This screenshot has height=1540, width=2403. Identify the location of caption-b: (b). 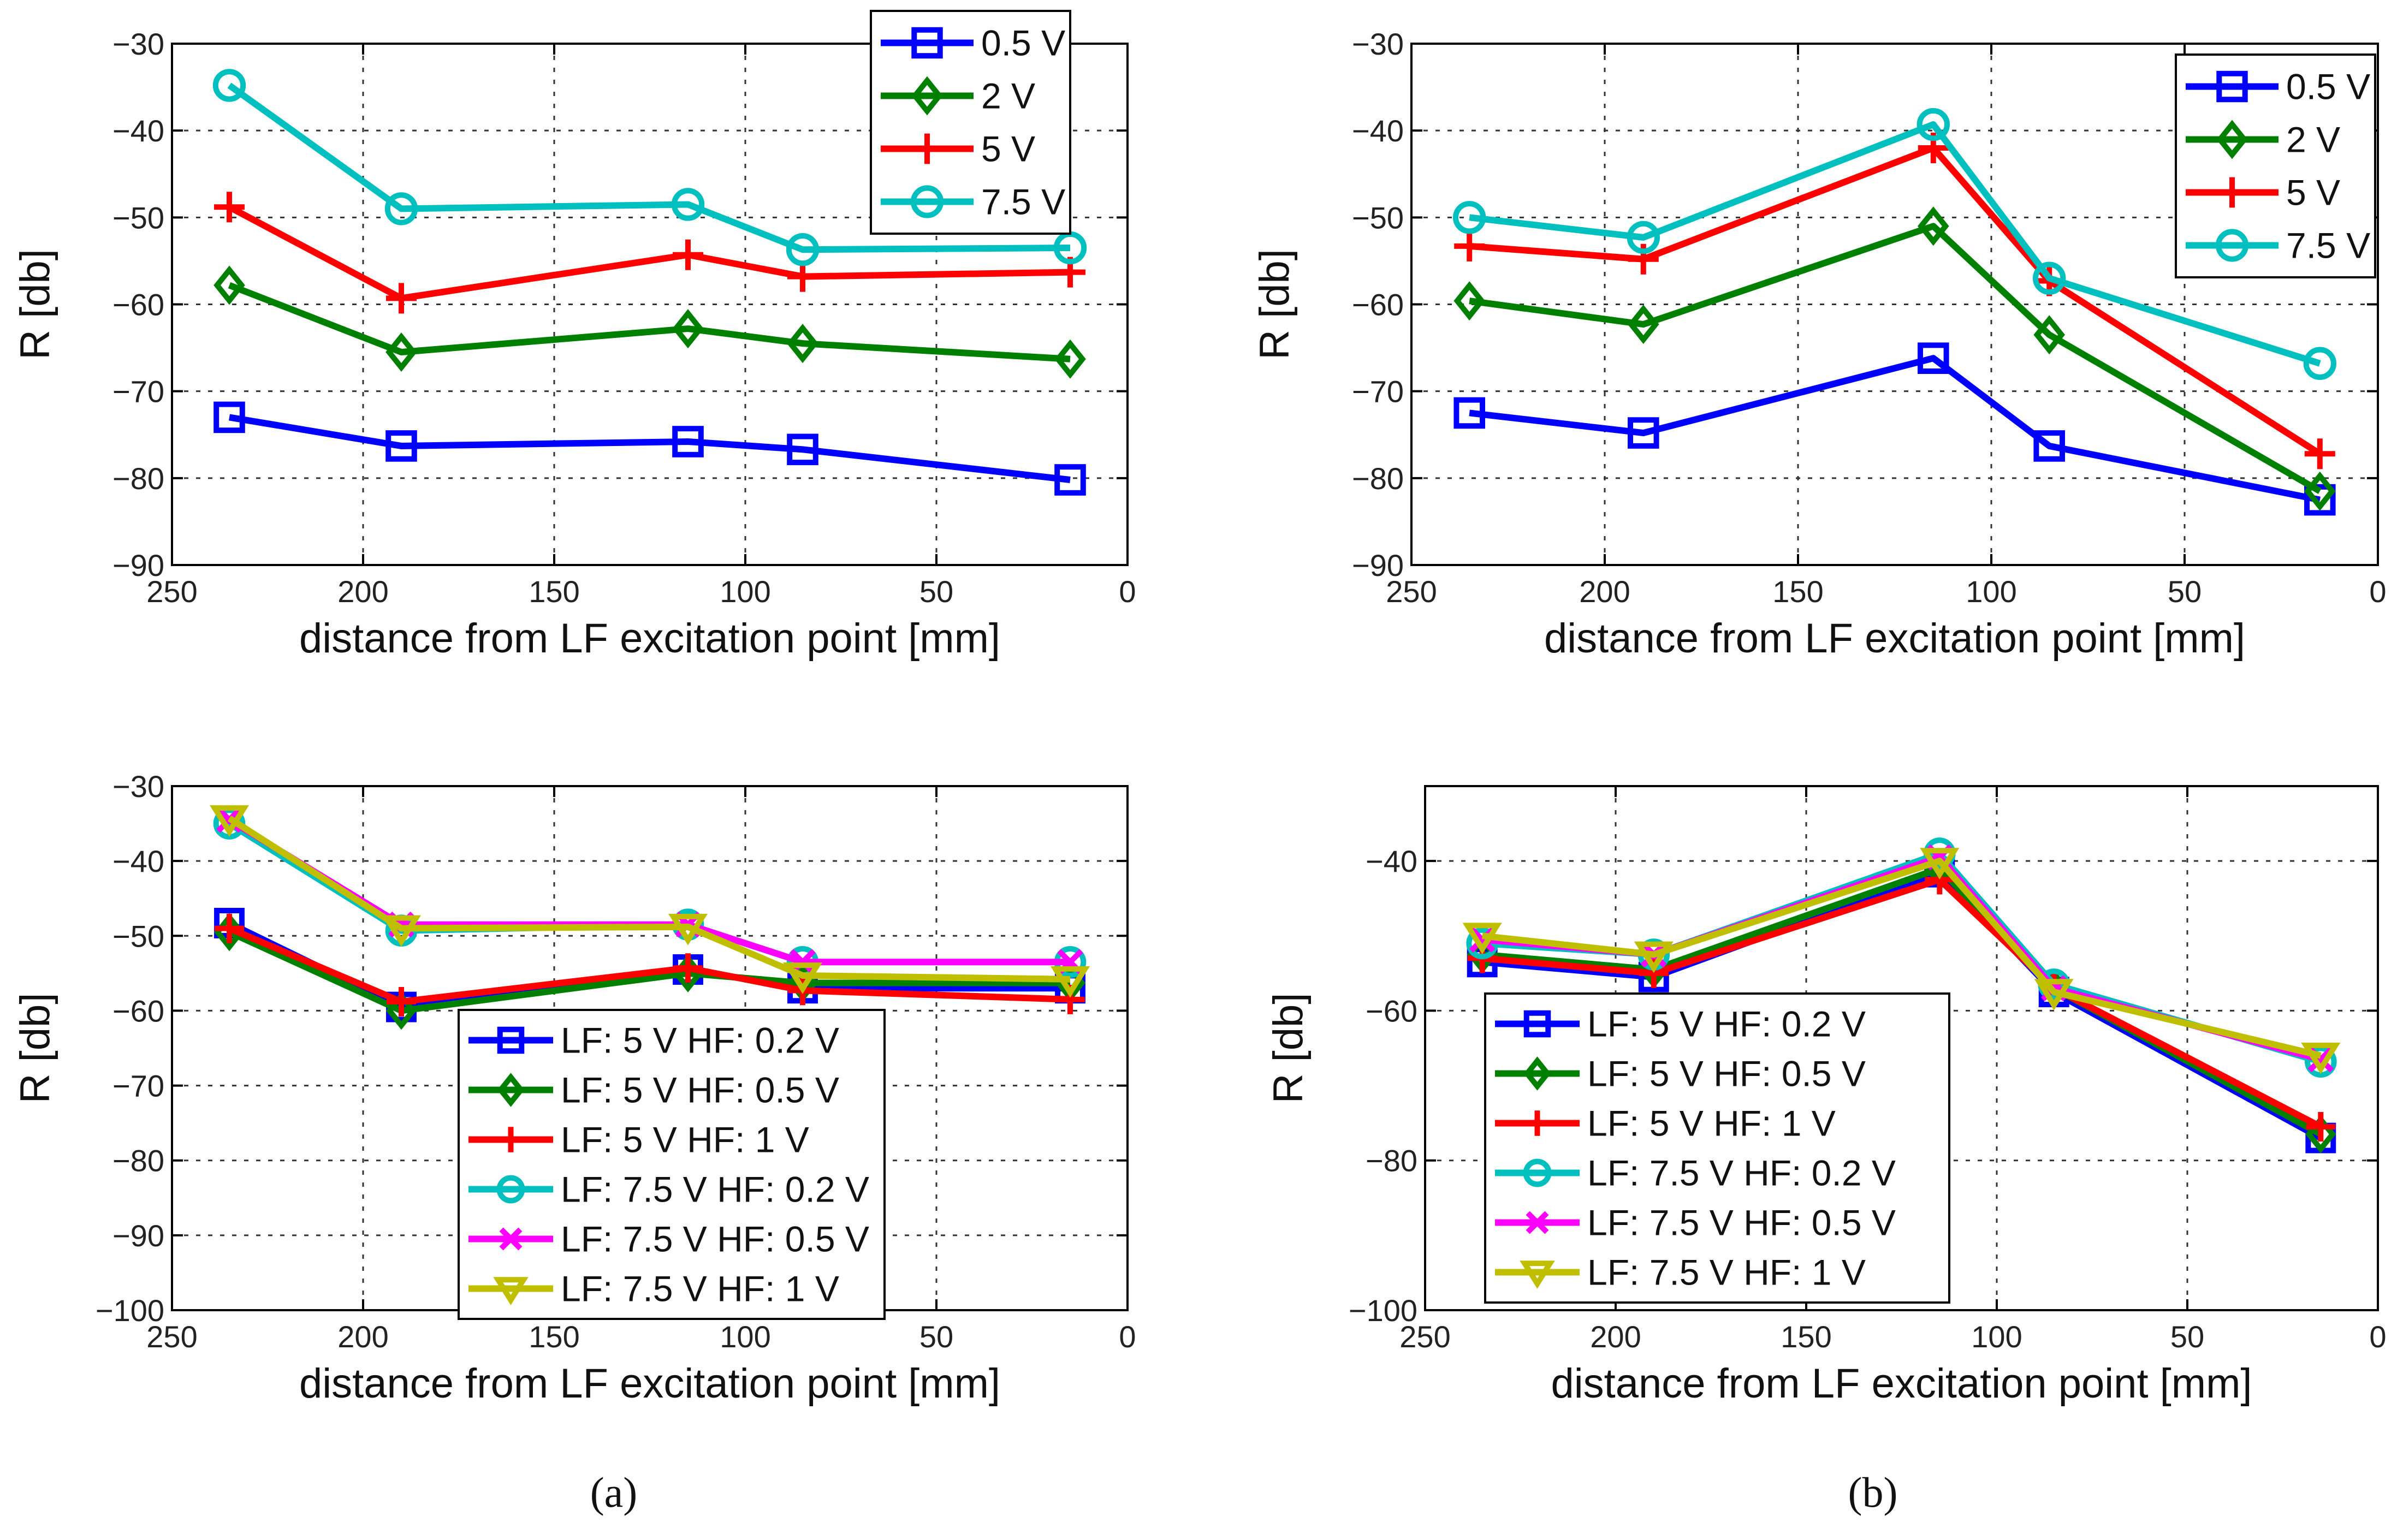
(1873, 1492).